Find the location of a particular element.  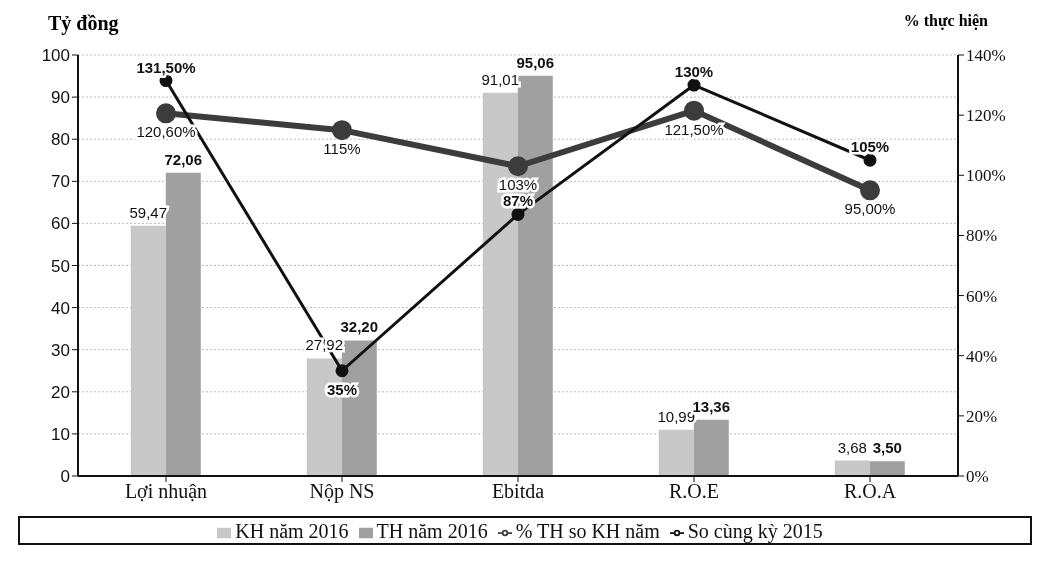

y2-tick-label: 60% is located at coordinates (982, 296).